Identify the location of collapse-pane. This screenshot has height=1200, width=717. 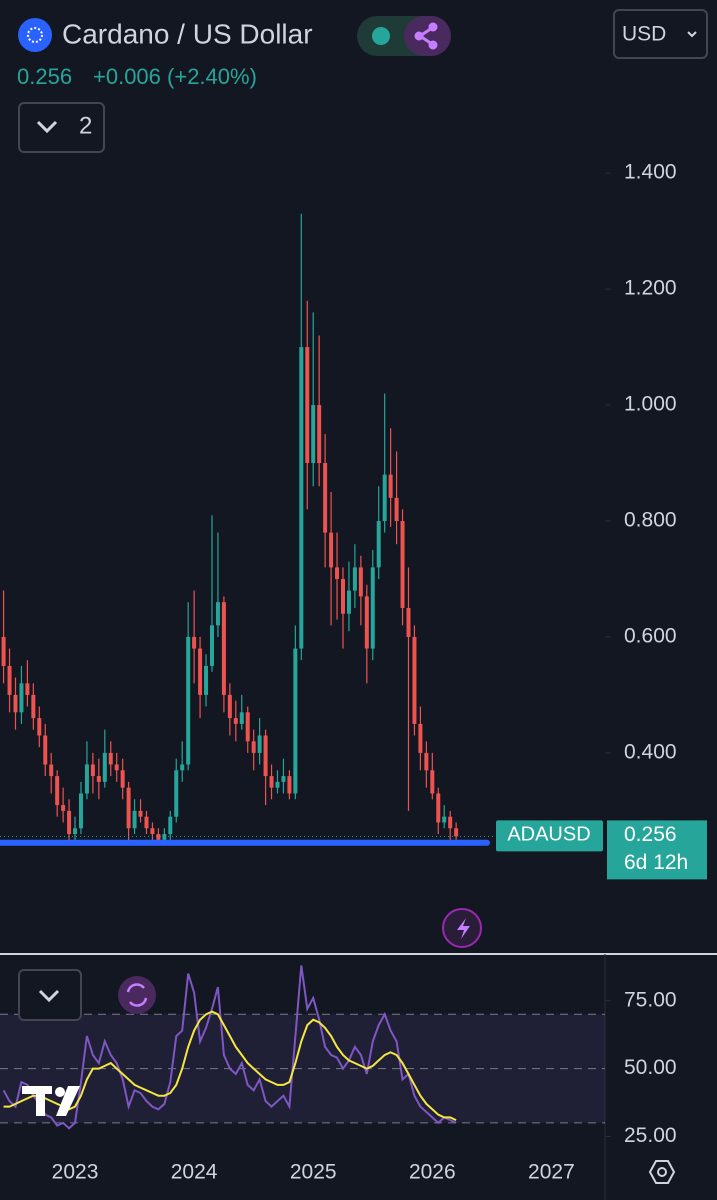
(50, 995).